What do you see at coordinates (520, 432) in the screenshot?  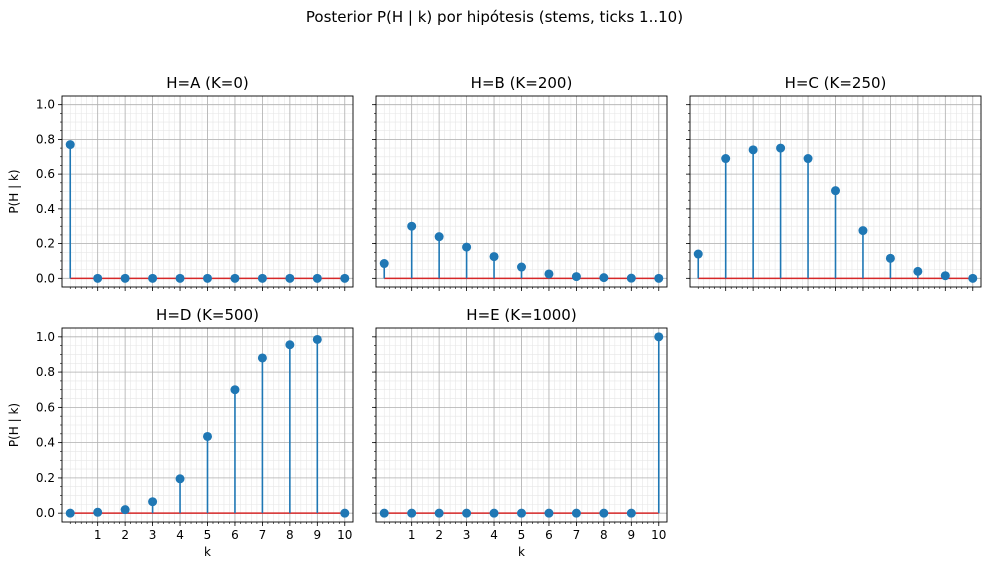 I see `subplot-5: 1 2 3 4 5 6 7 8 9 10 H=E (K=1000) k` at bounding box center [520, 432].